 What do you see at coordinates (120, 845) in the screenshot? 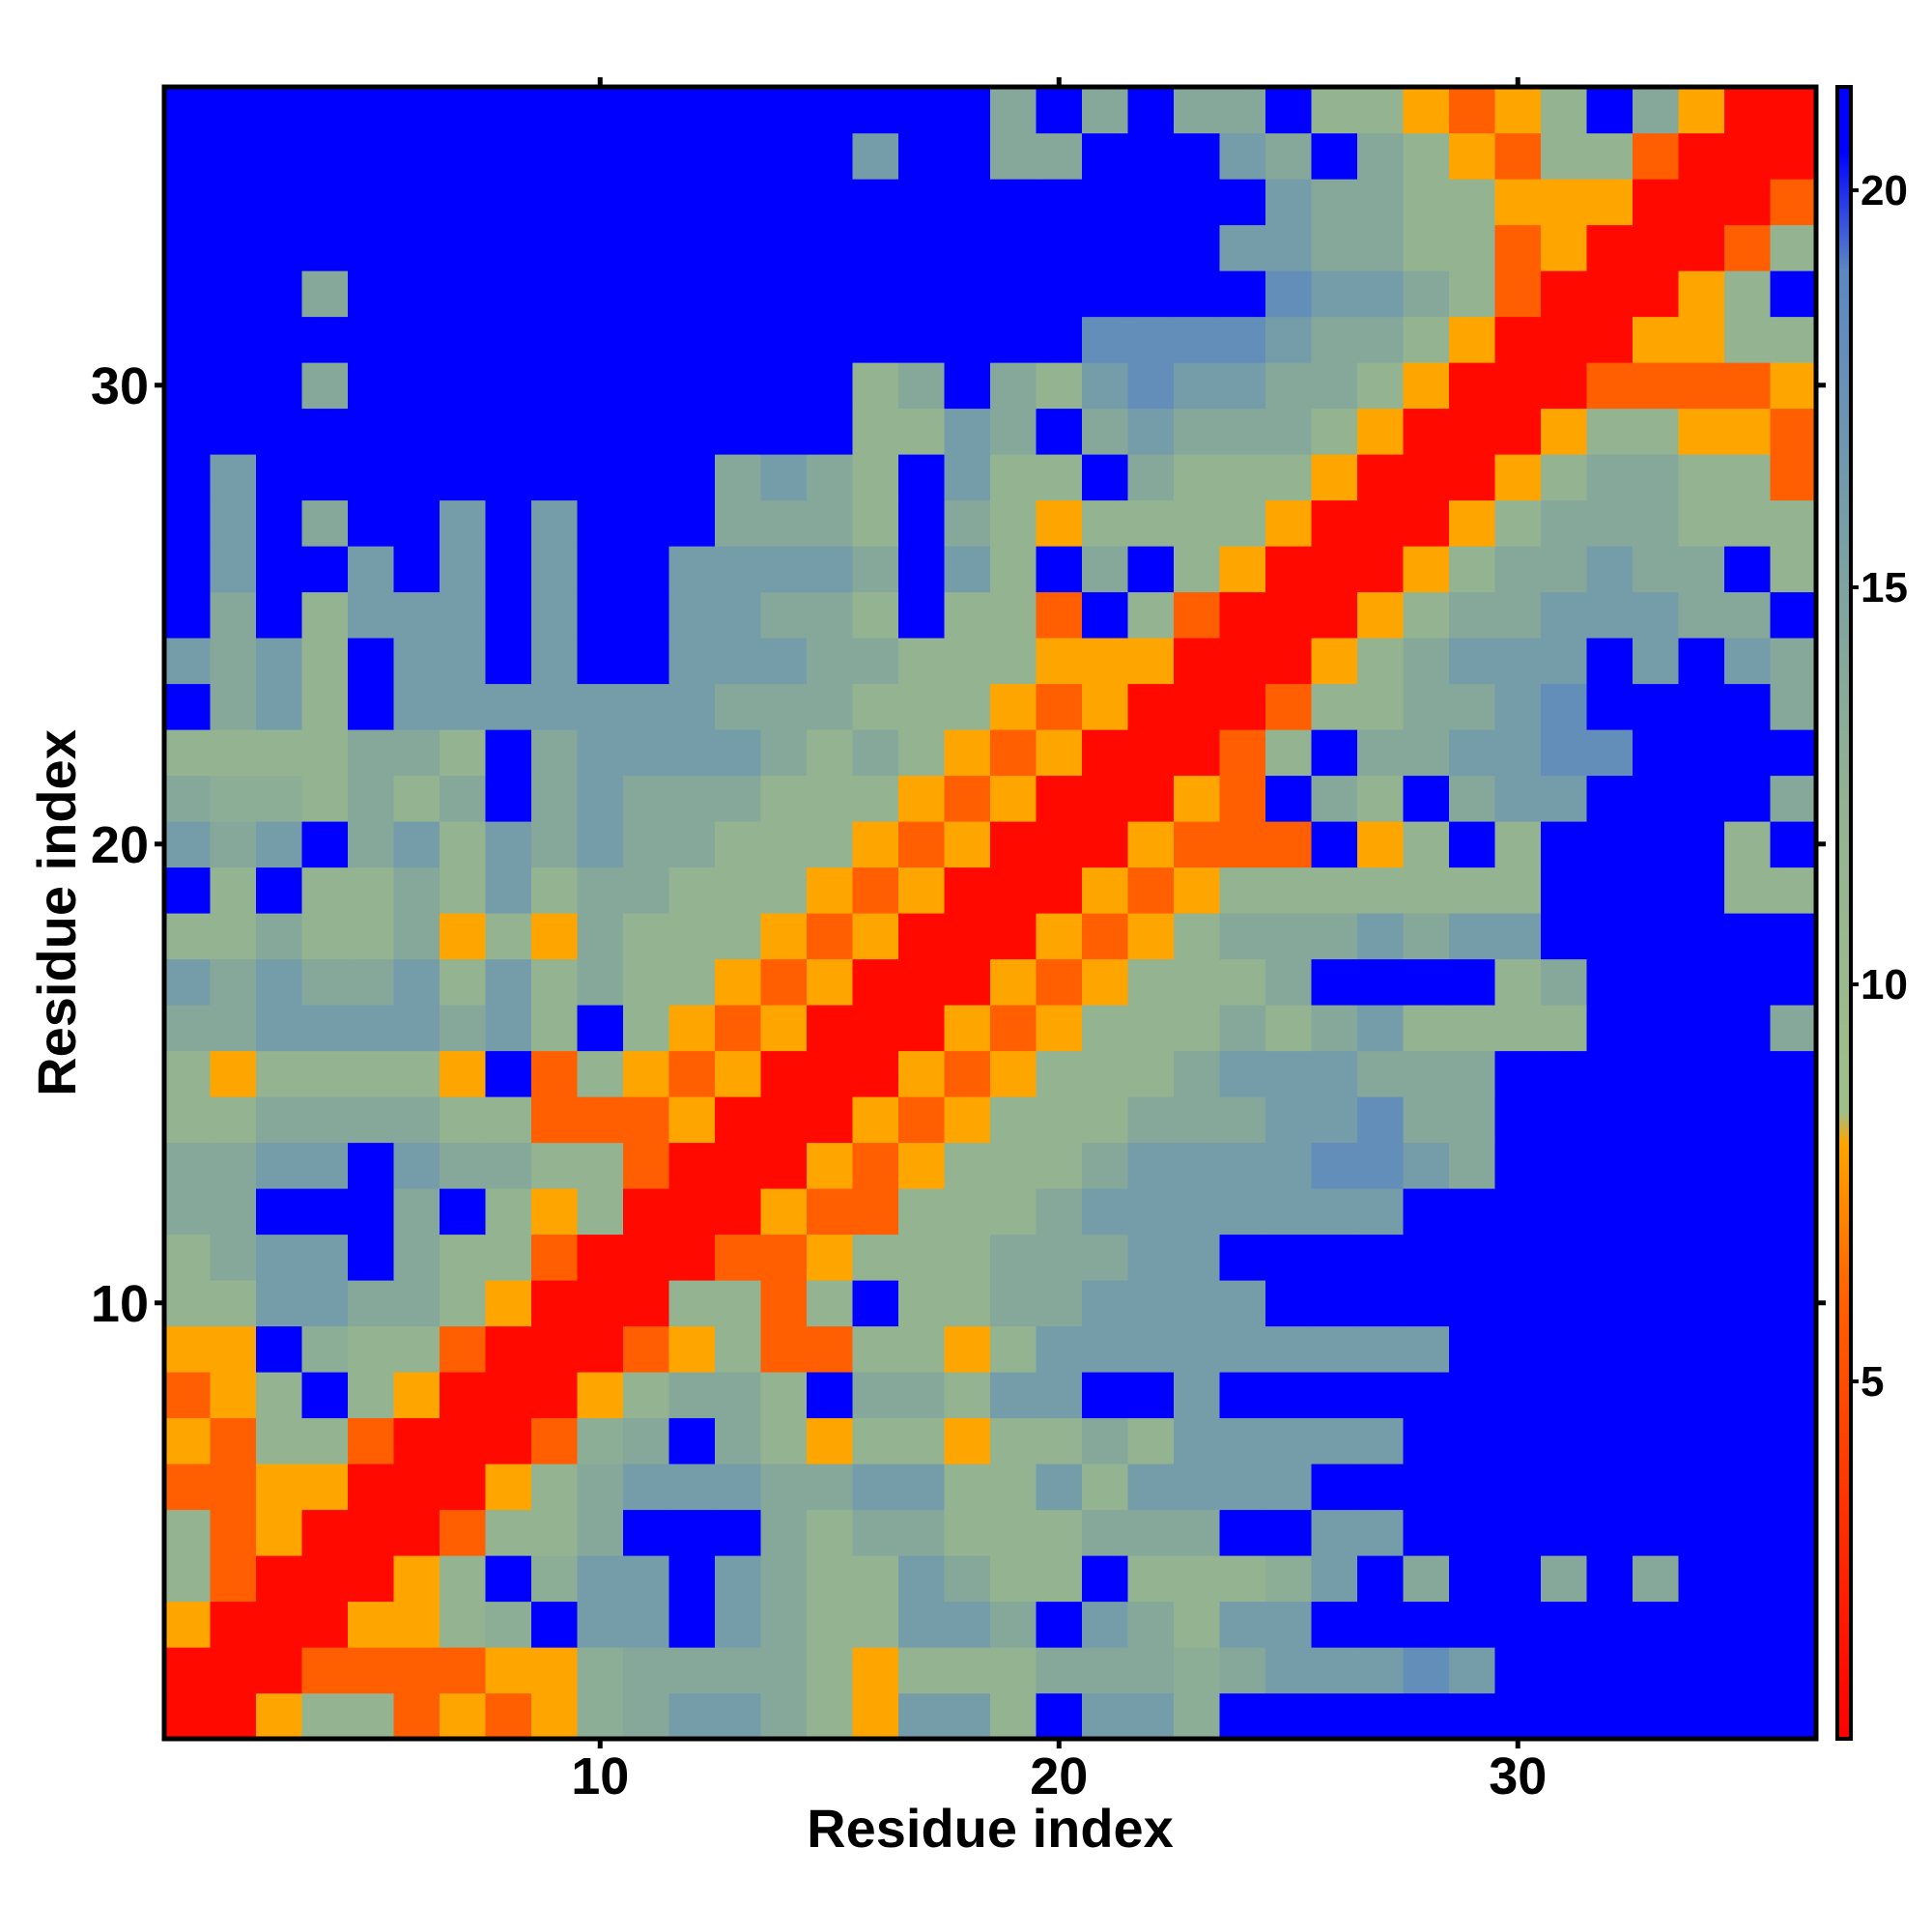
I see `y-tick-label: 20` at bounding box center [120, 845].